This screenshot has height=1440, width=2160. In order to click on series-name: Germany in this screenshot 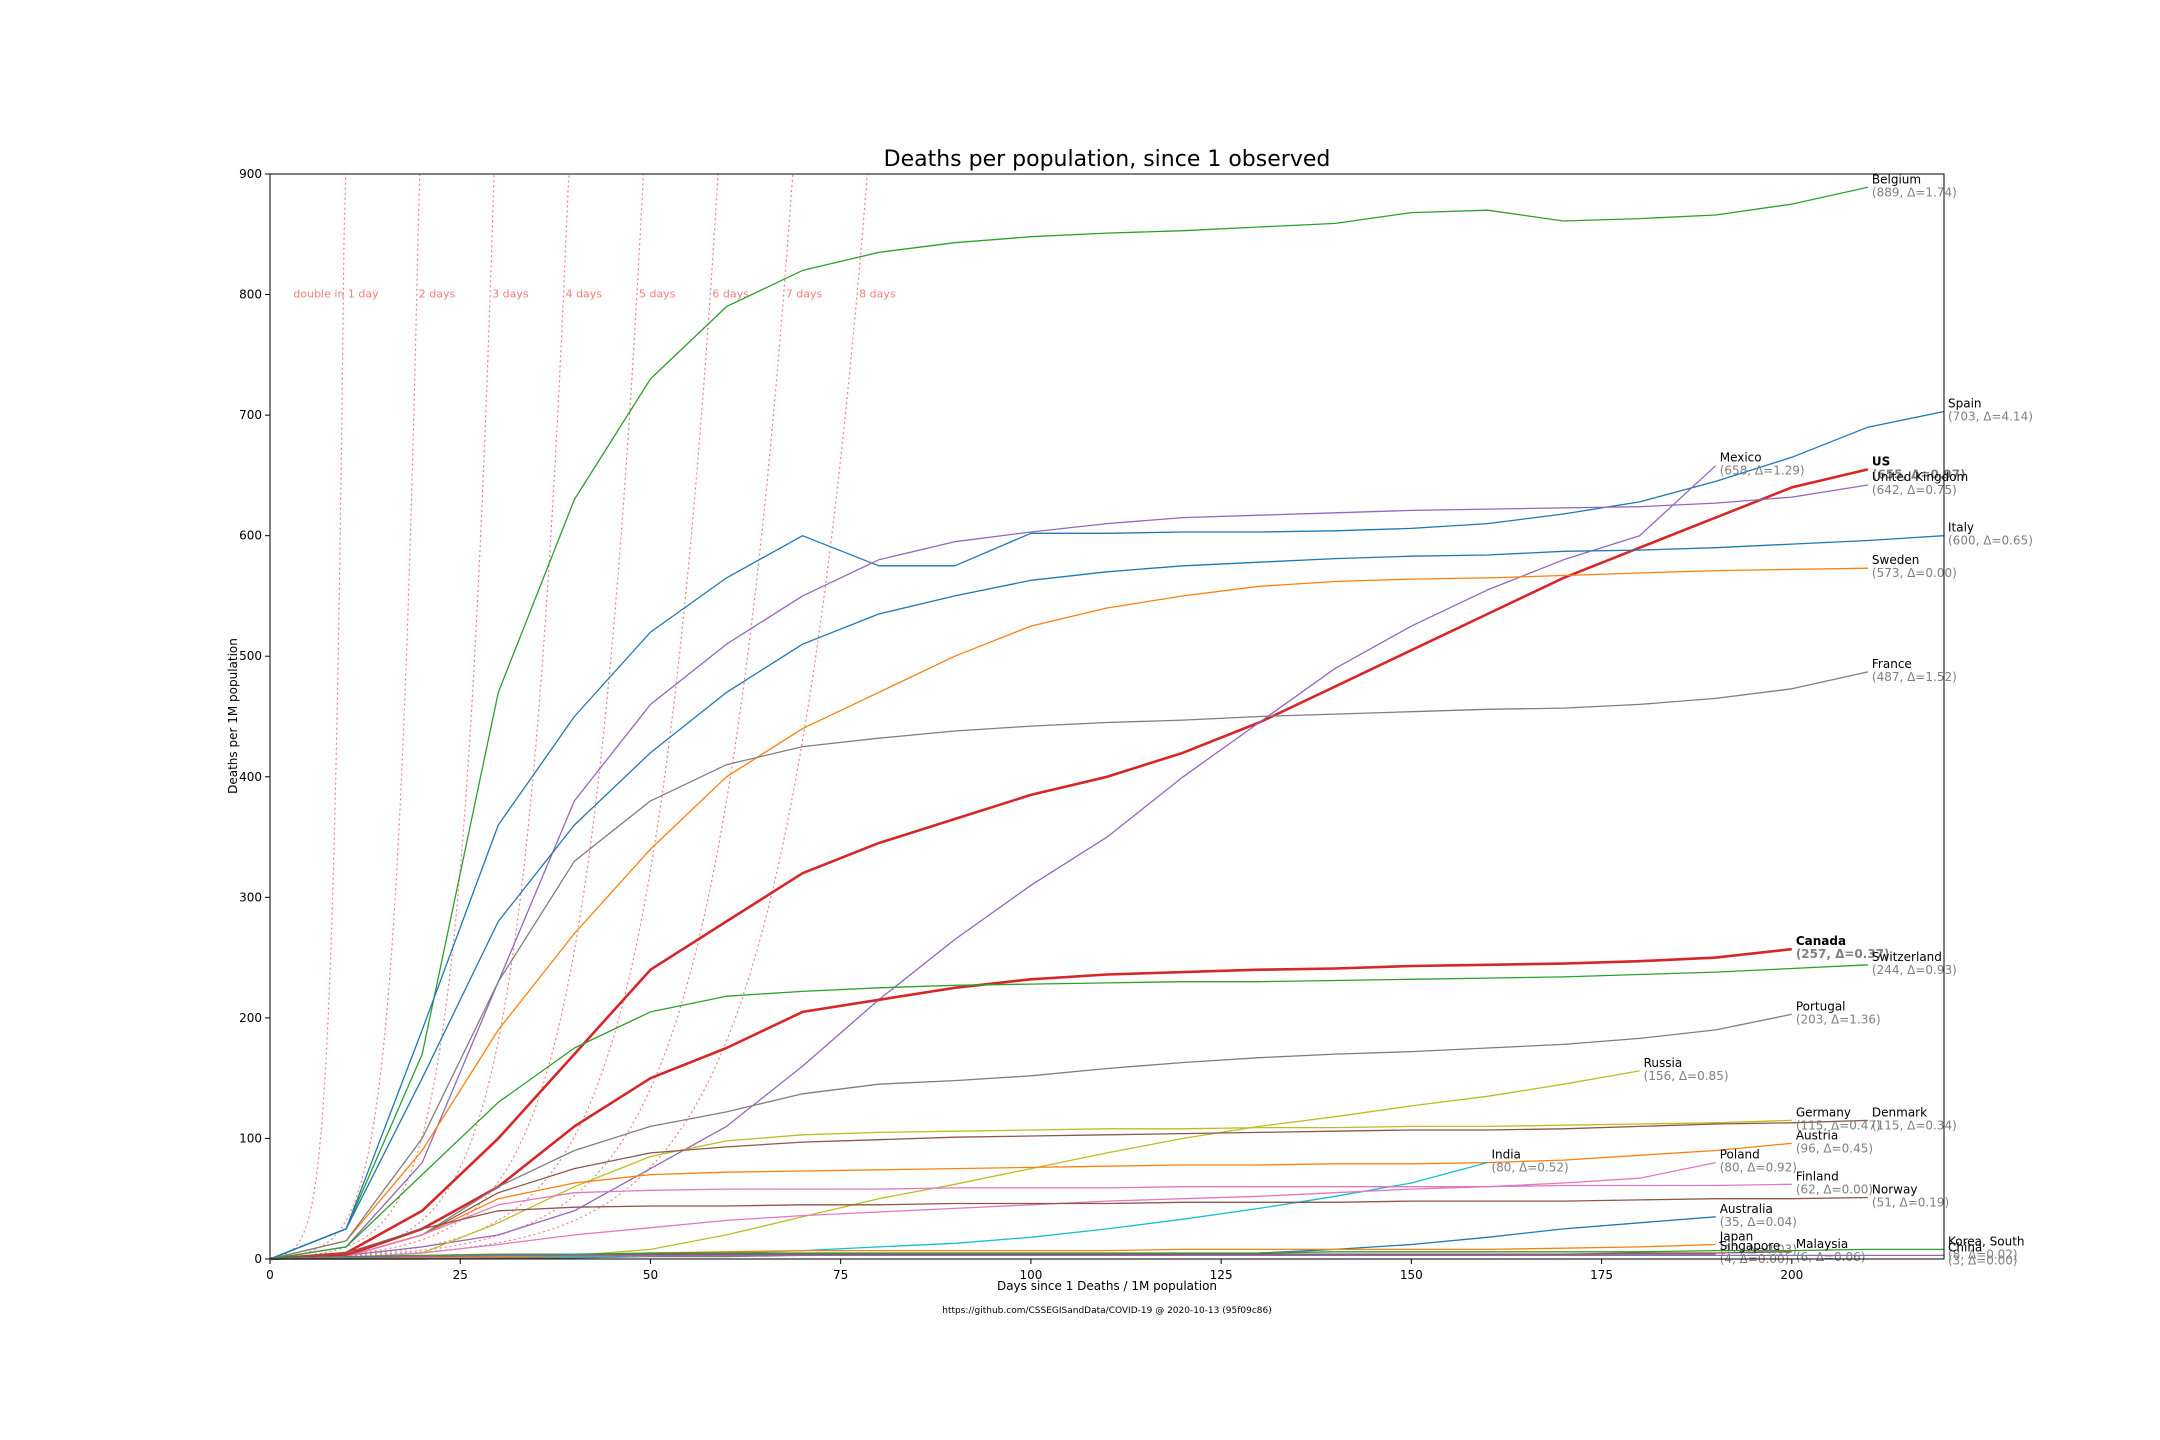, I will do `click(1823, 1112)`.